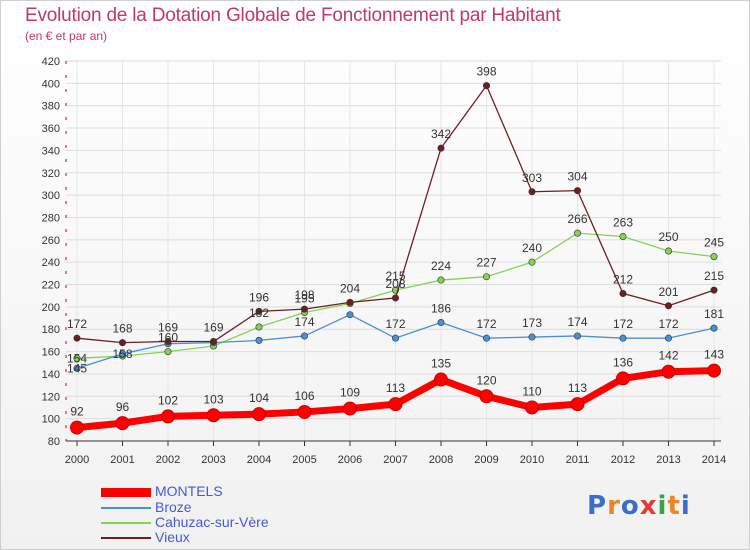  What do you see at coordinates (304, 396) in the screenshot?
I see `data-label-montels: 106` at bounding box center [304, 396].